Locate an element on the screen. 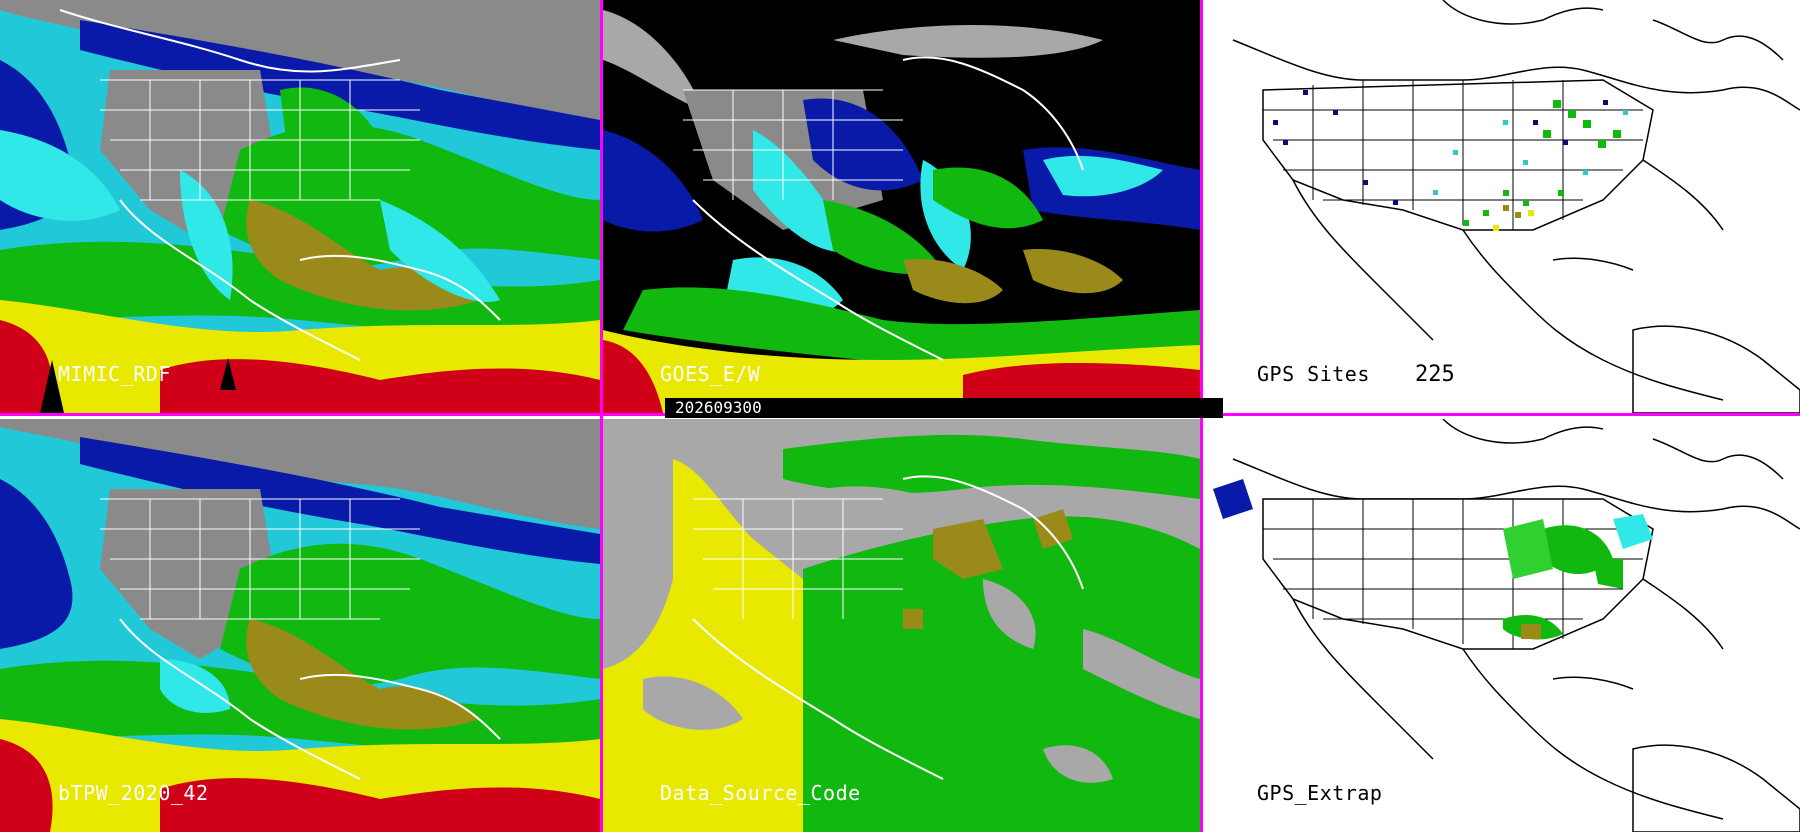 This screenshot has width=1800, height=832. data-source-code-label: Data_Source_Code is located at coordinates (760, 793).